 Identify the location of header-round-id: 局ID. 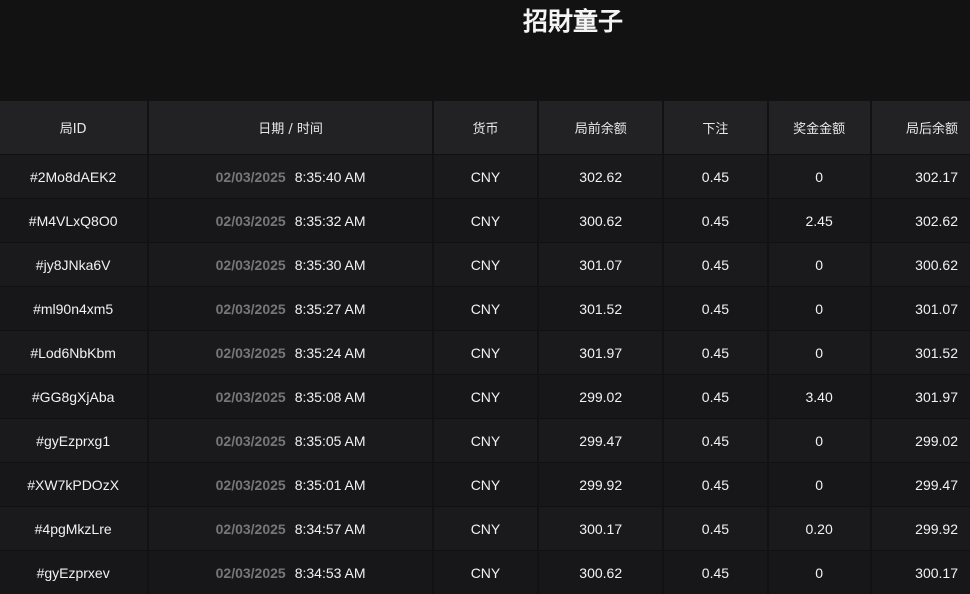
(74, 127).